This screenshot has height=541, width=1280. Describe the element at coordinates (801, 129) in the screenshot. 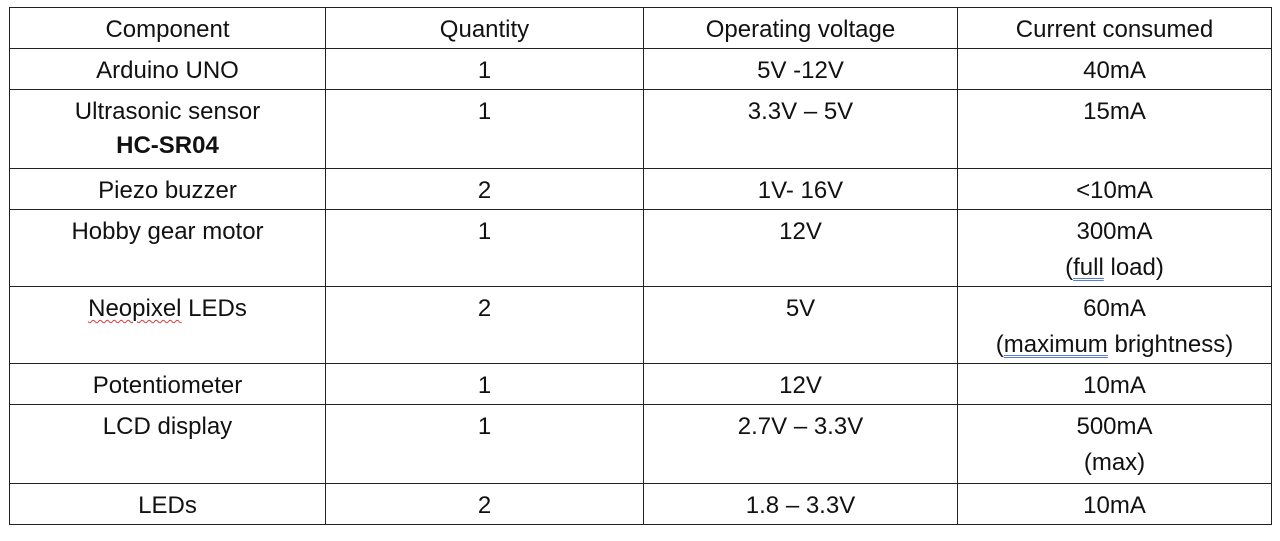

I see `cell-voltage: 3.3V – 5V` at that location.